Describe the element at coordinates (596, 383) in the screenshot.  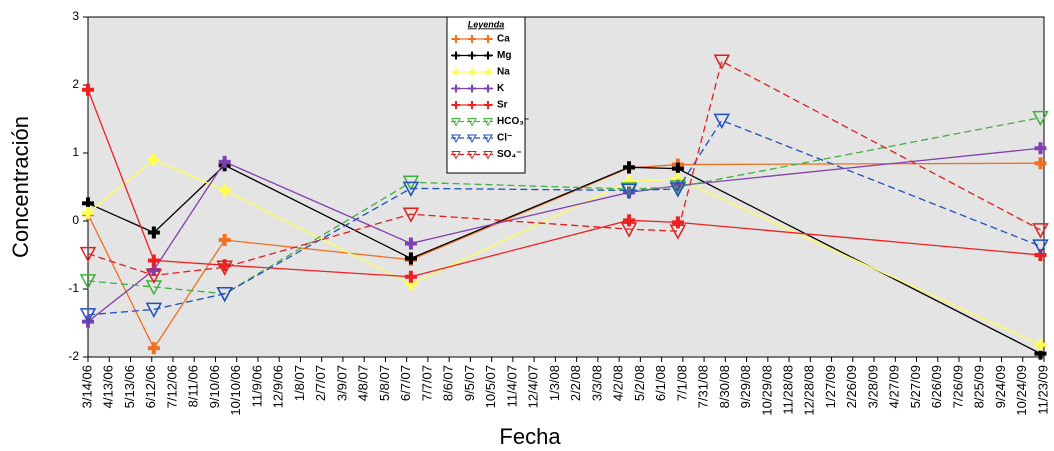
I see `x-tick-label: 3/3/08` at that location.